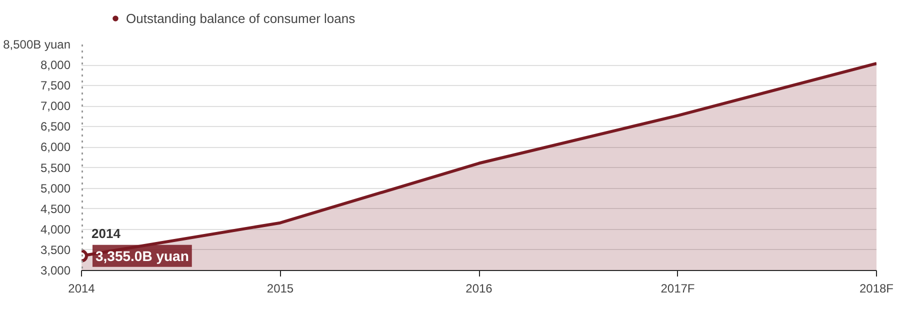 The image size is (901, 325). What do you see at coordinates (55, 229) in the screenshot?
I see `y-tick-label: 4,000` at bounding box center [55, 229].